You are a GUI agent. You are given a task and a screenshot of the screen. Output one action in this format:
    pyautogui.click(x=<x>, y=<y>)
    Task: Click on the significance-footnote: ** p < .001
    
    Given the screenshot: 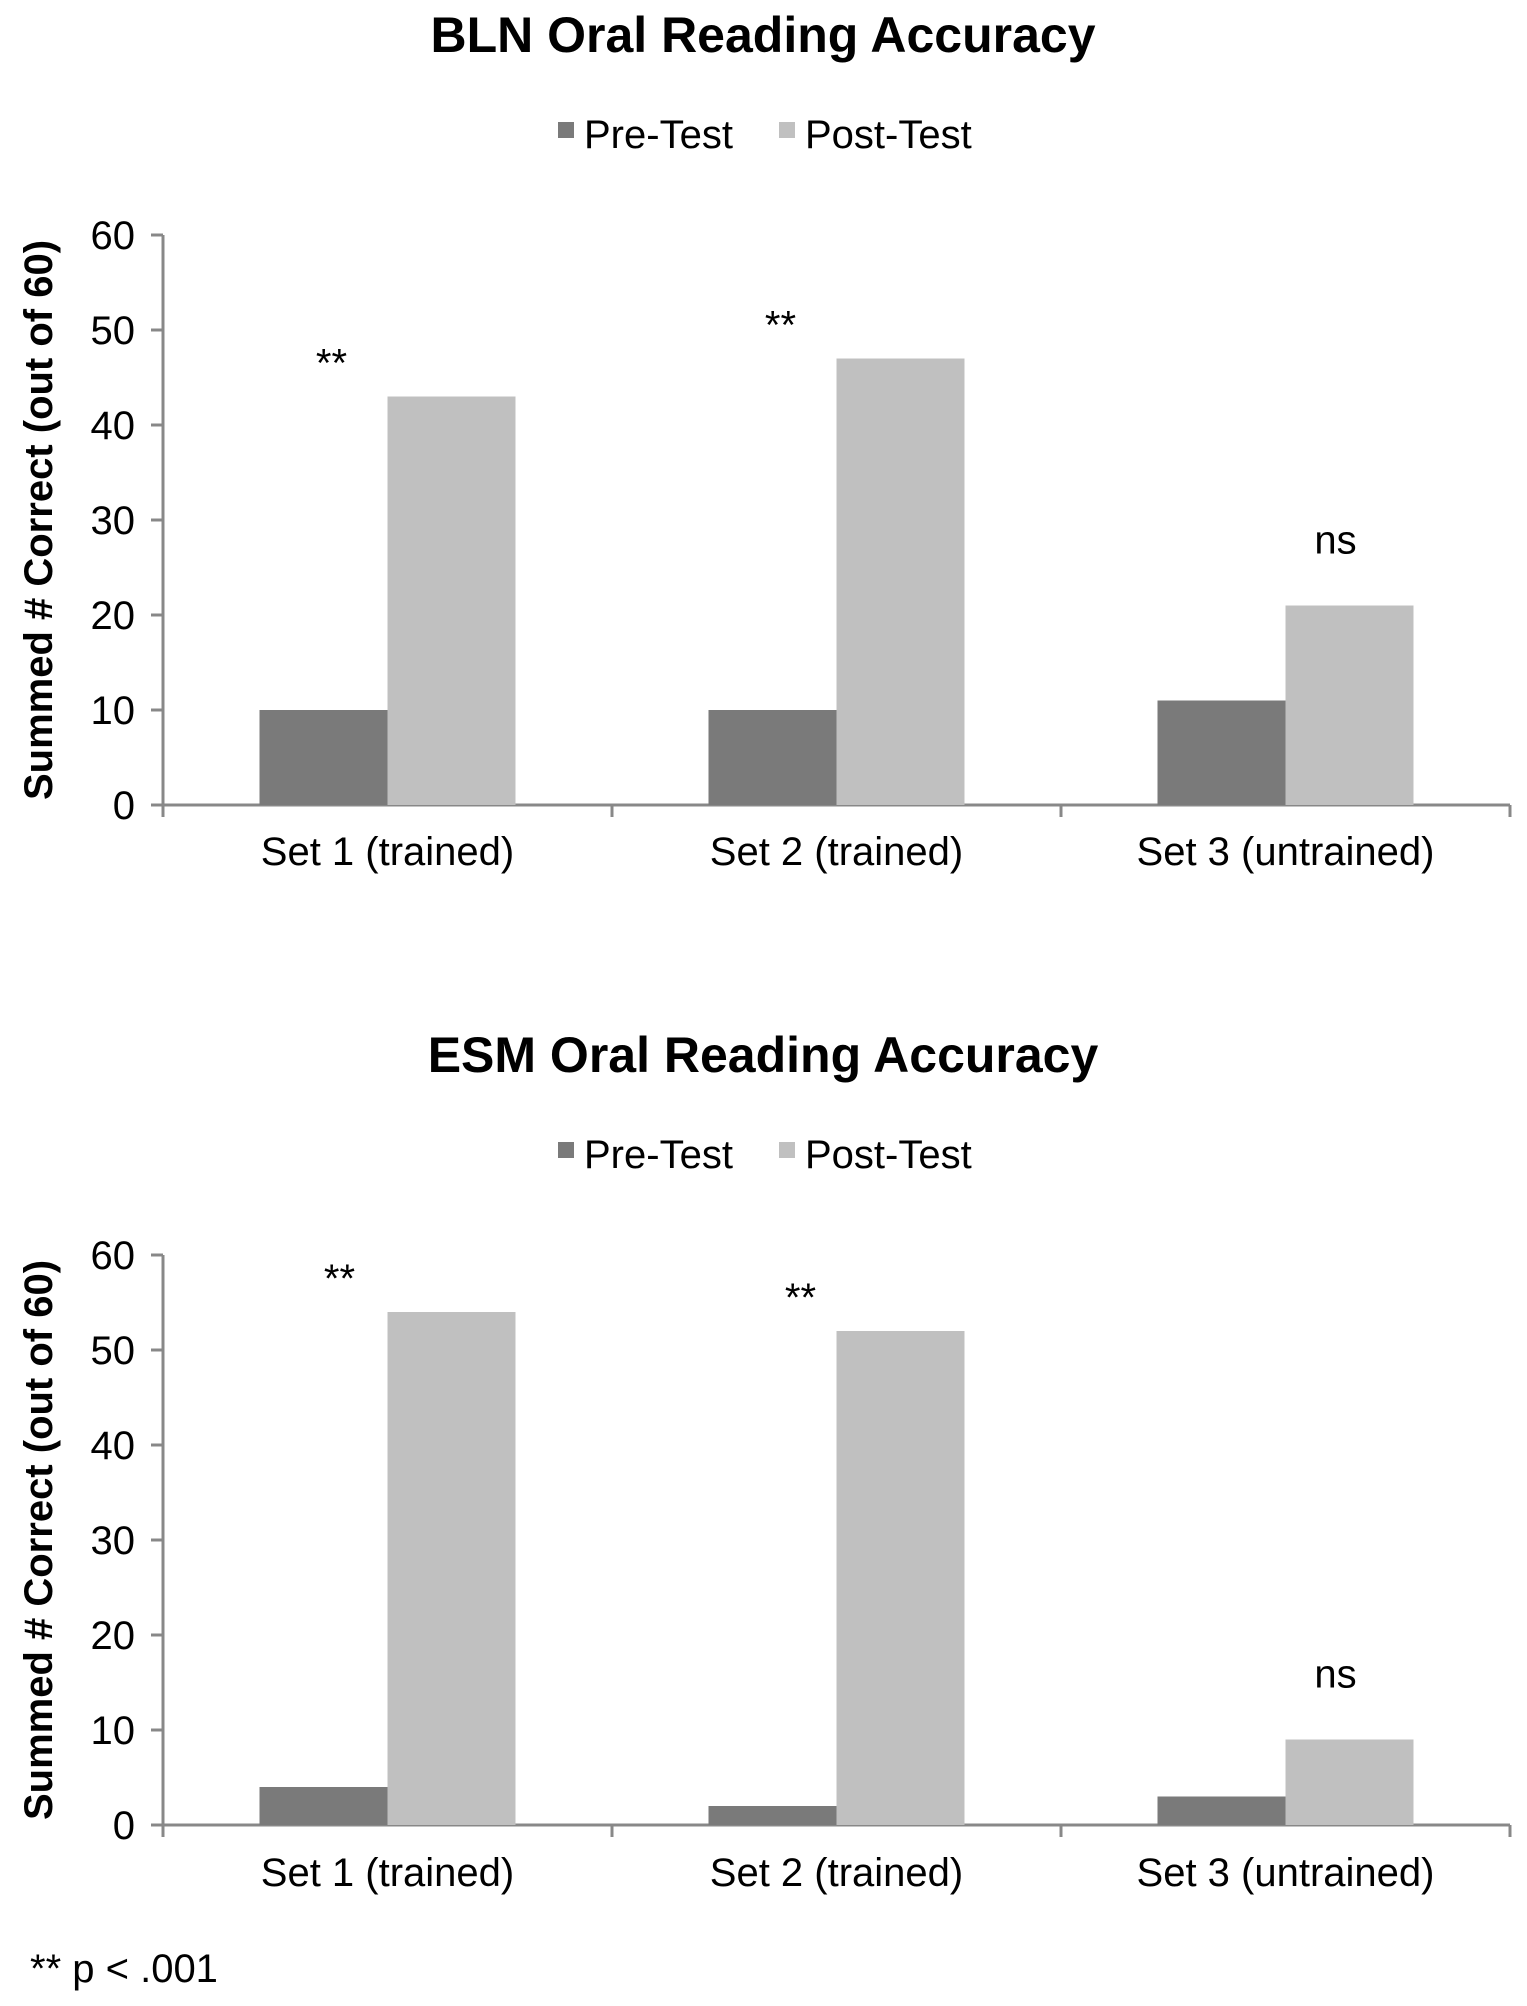 What is the action you would take?
    pyautogui.click(x=124, y=1969)
    